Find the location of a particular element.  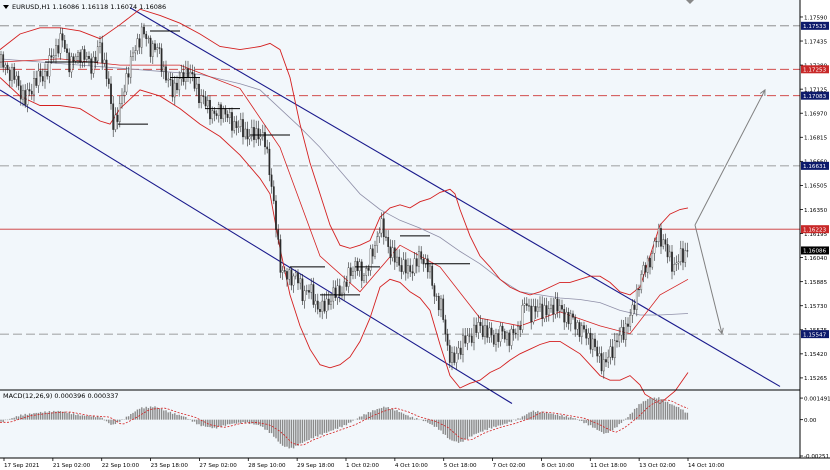

price-tag is located at coordinates (815, 165).